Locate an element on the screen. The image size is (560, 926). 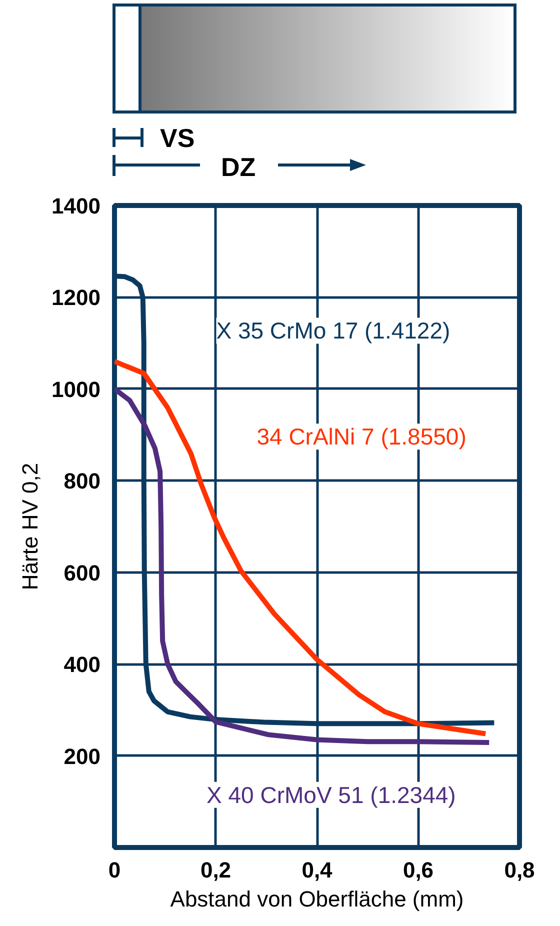
x-tick-label: 0 is located at coordinates (114, 870).